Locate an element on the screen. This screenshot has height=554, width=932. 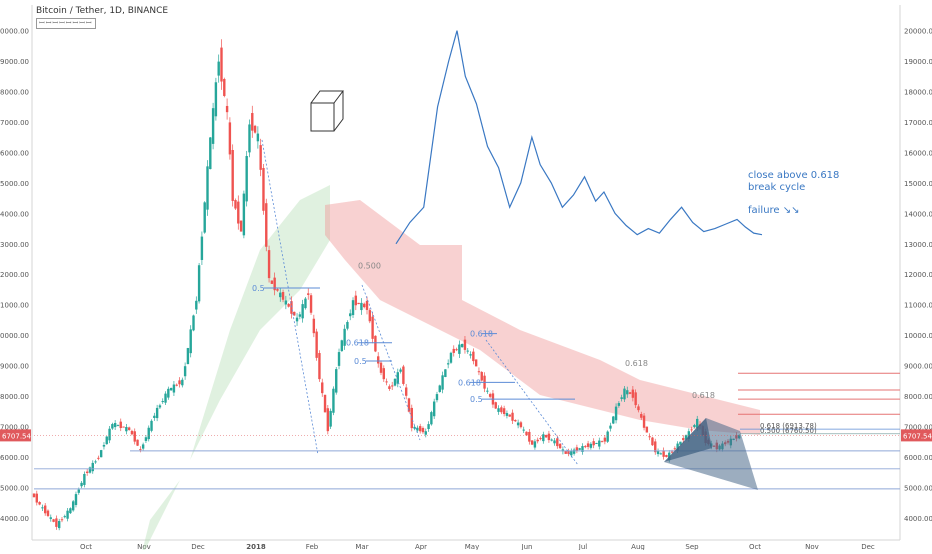
x-tick-label: Sep is located at coordinates (692, 546).